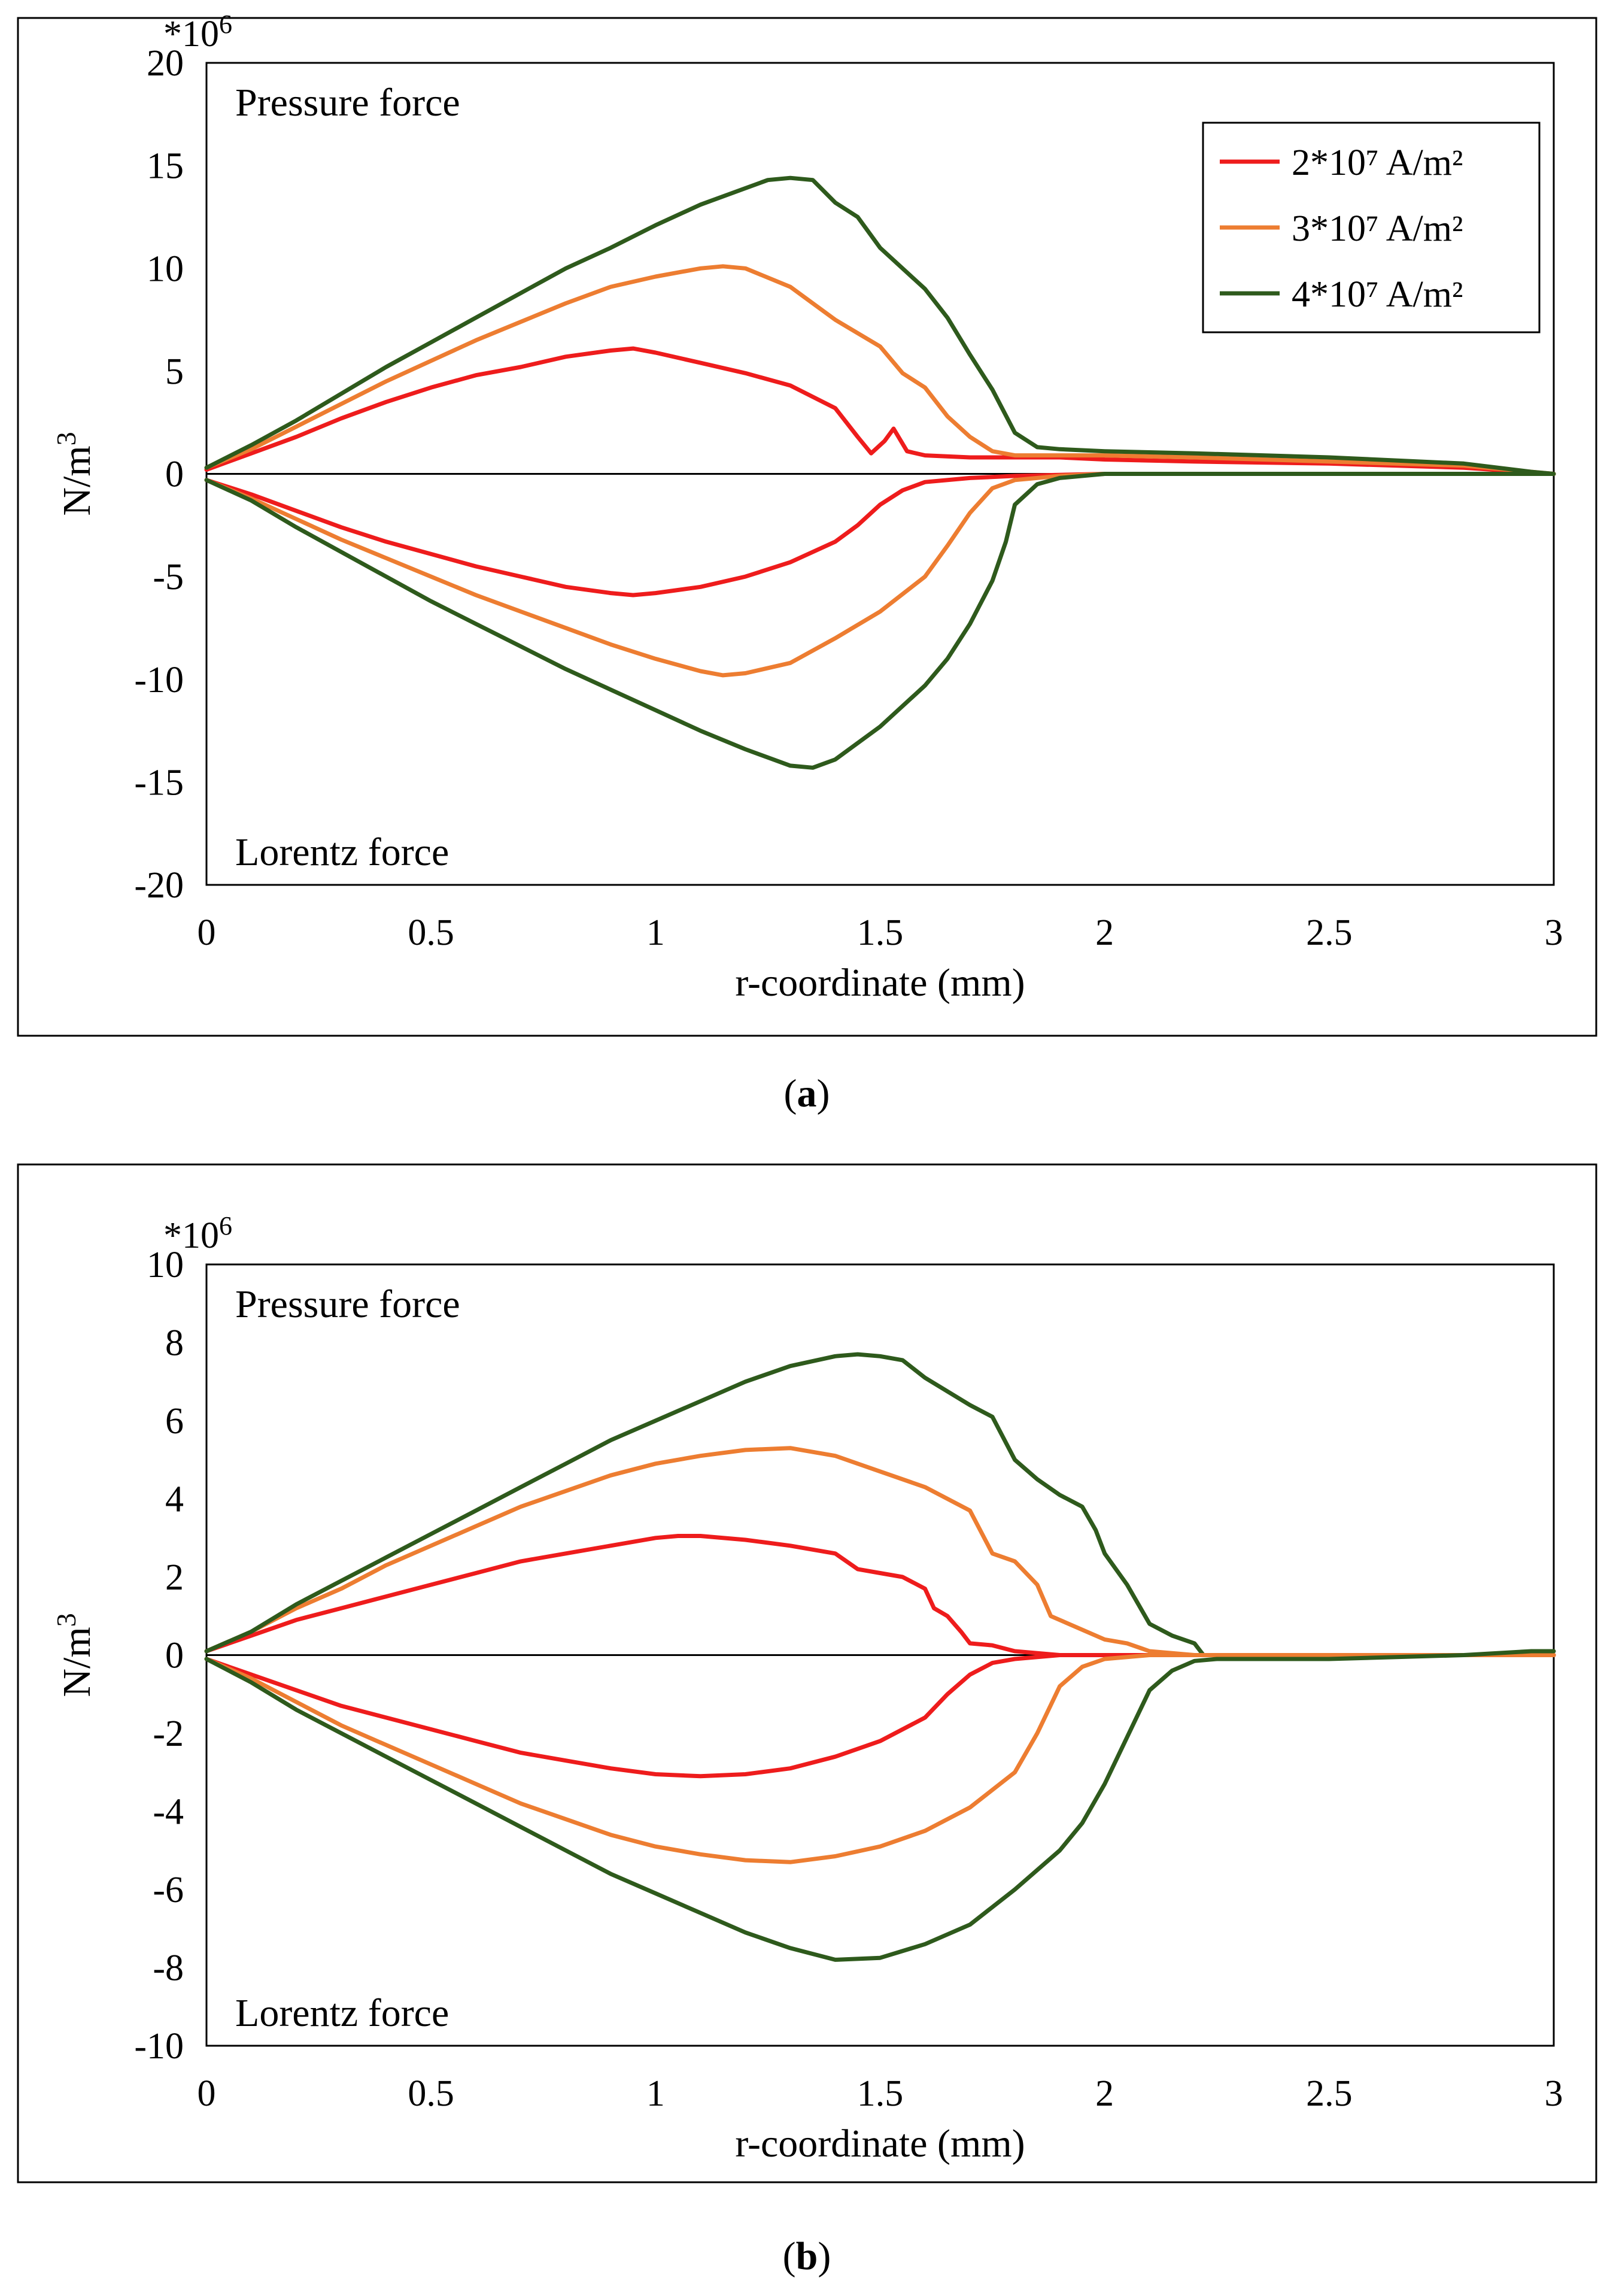 This screenshot has height=2296, width=1613. Describe the element at coordinates (207, 932) in the screenshot. I see `chart-a-x-tick-label: 0` at that location.